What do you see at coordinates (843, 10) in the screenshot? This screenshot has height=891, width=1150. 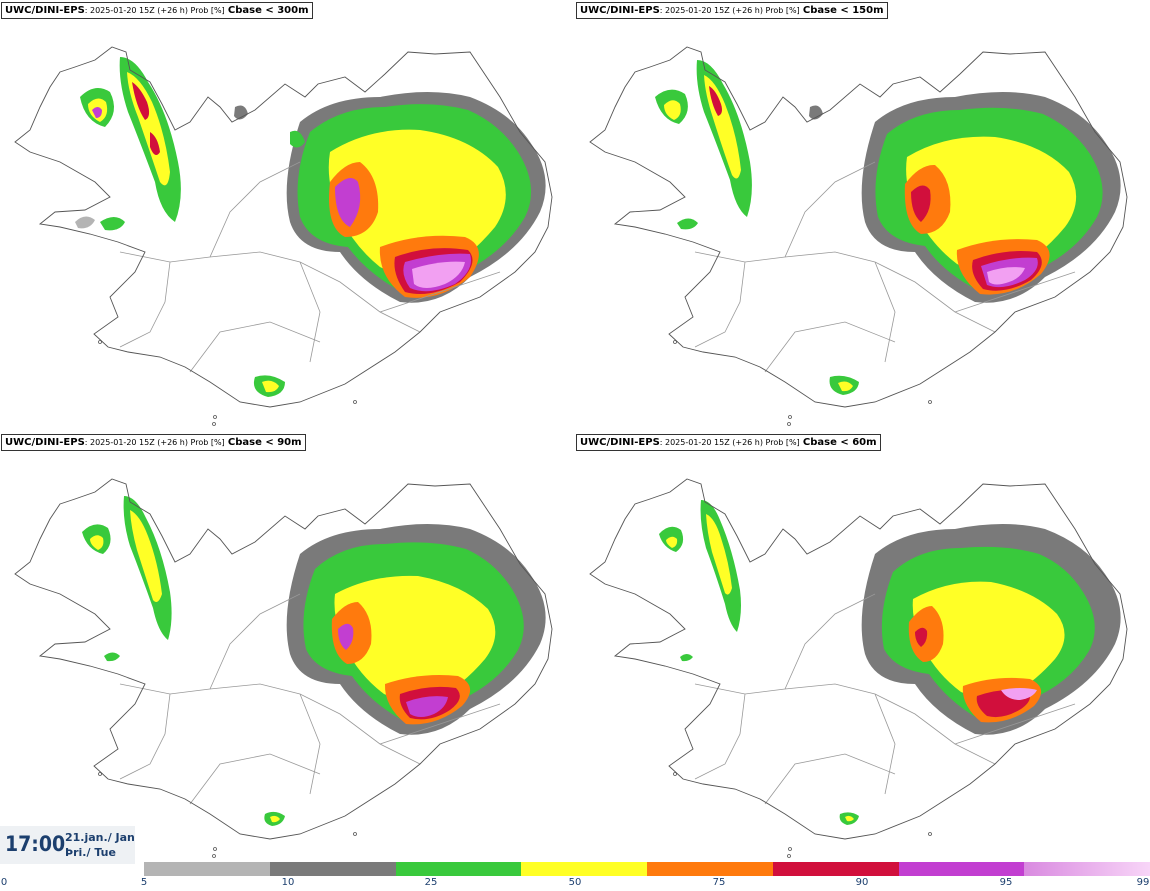 I see `variable-label: Cbase < 150m` at bounding box center [843, 10].